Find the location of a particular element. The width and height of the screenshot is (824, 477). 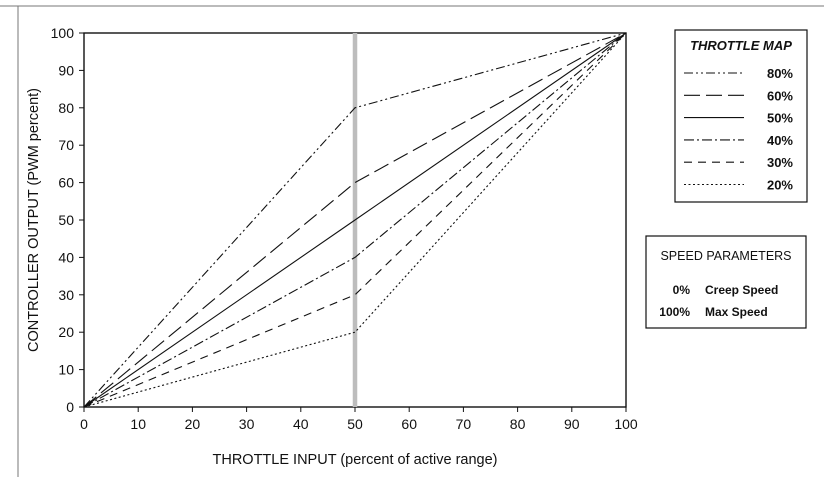

y-tick-label: 60 is located at coordinates (66, 183).